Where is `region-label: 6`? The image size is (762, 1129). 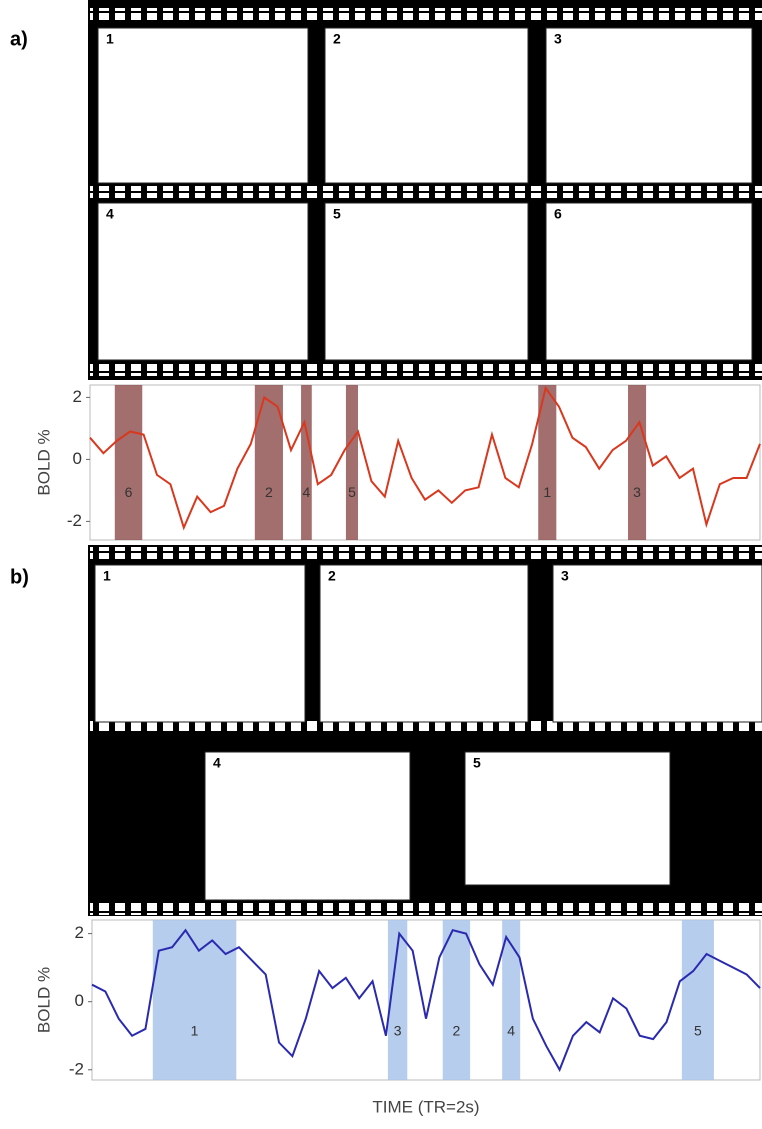 region-label: 6 is located at coordinates (129, 492).